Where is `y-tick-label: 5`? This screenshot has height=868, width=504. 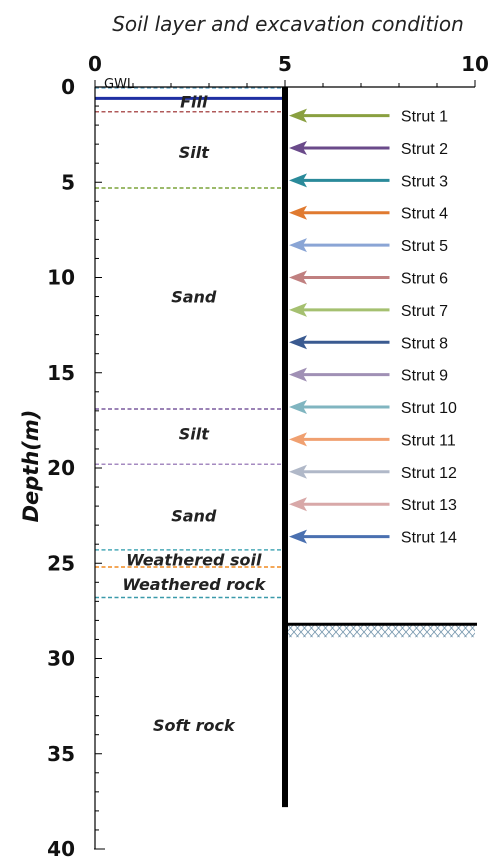
y-tick-label: 5 is located at coordinates (68, 182).